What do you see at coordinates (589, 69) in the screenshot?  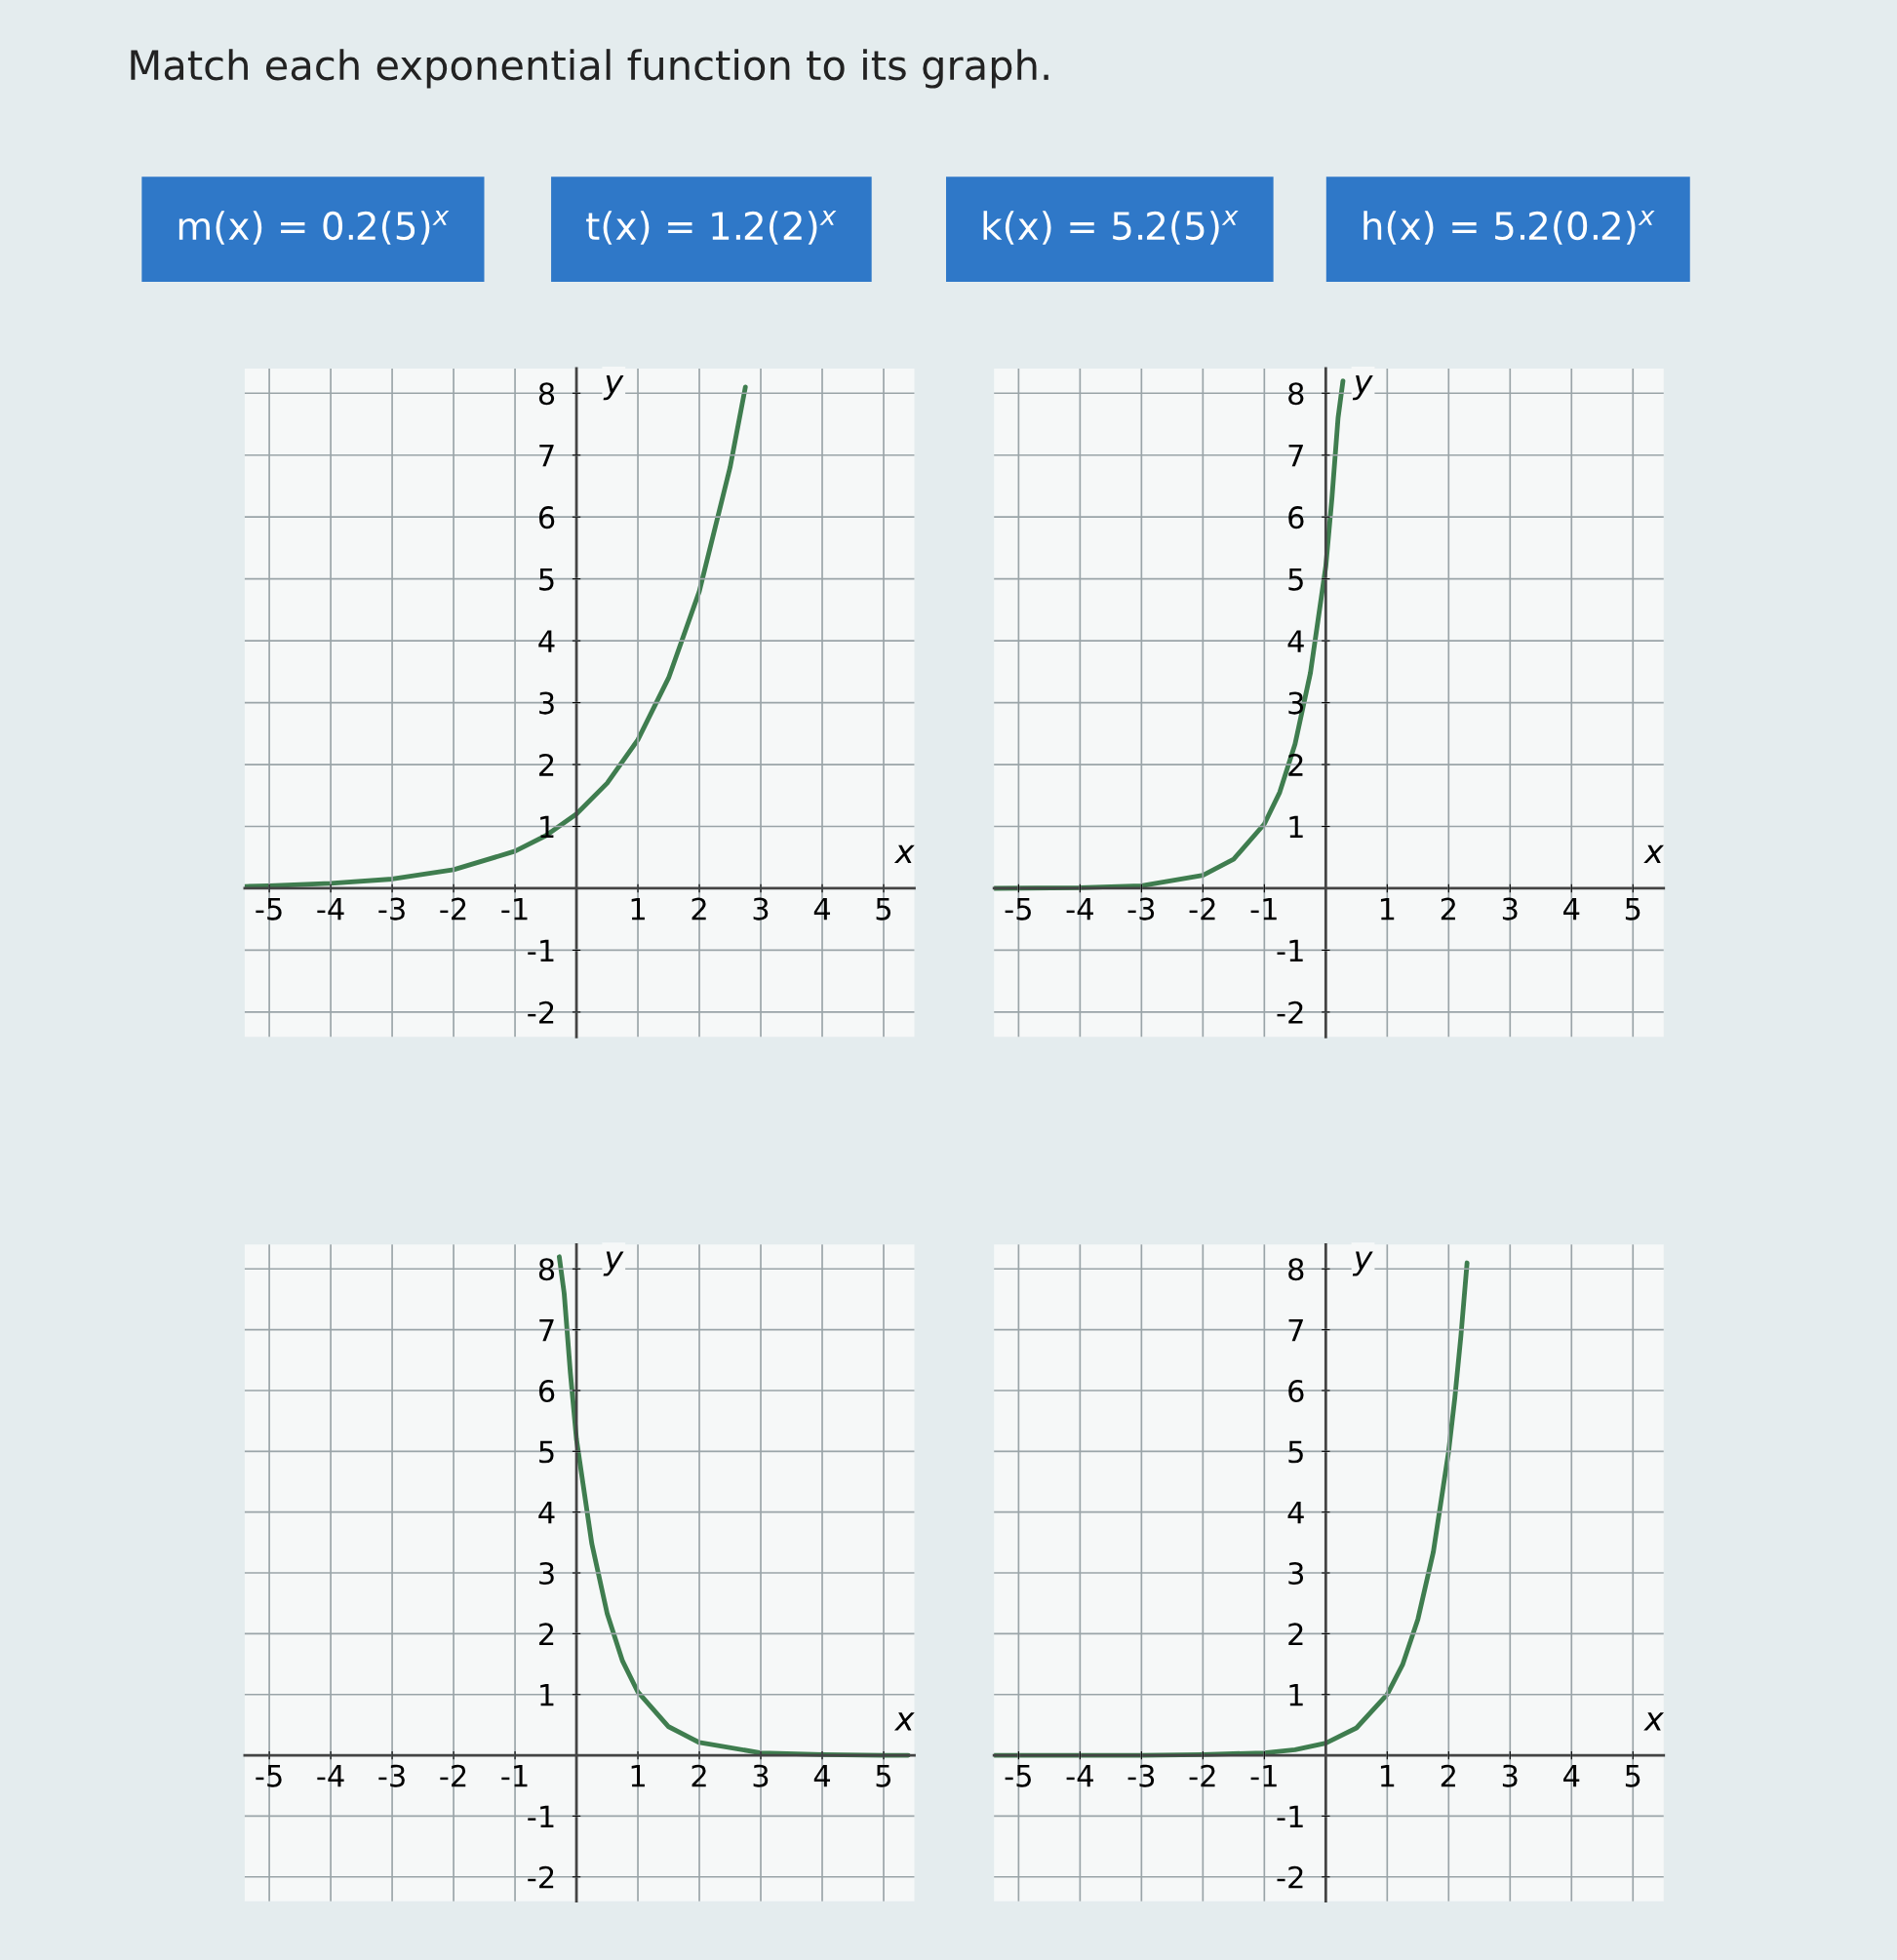 I see `chart-title: Match each exponential function to its graph.` at bounding box center [589, 69].